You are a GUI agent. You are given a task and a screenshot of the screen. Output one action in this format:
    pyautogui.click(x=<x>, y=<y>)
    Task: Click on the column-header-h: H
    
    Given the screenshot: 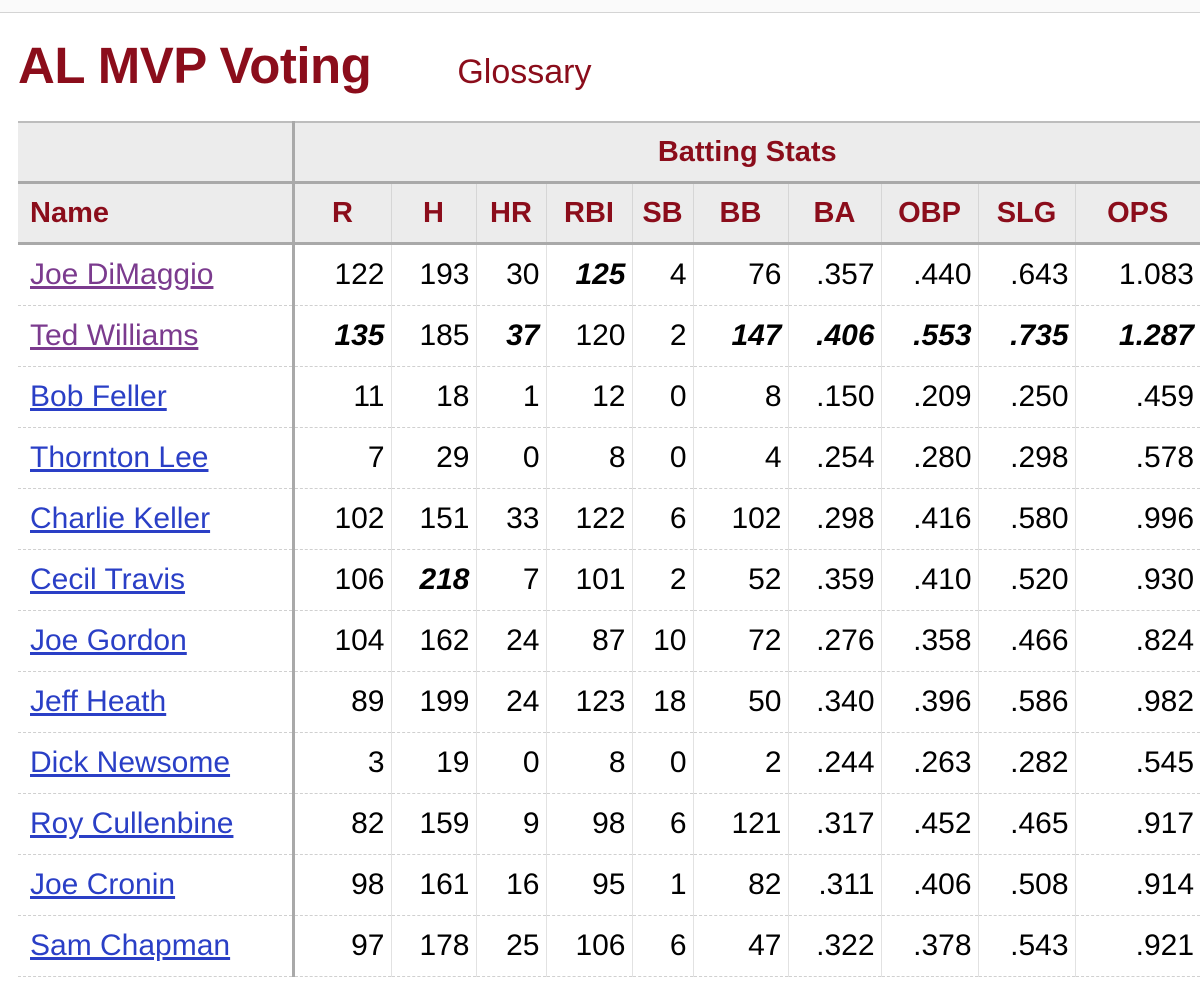 What is the action you would take?
    pyautogui.click(x=433, y=213)
    